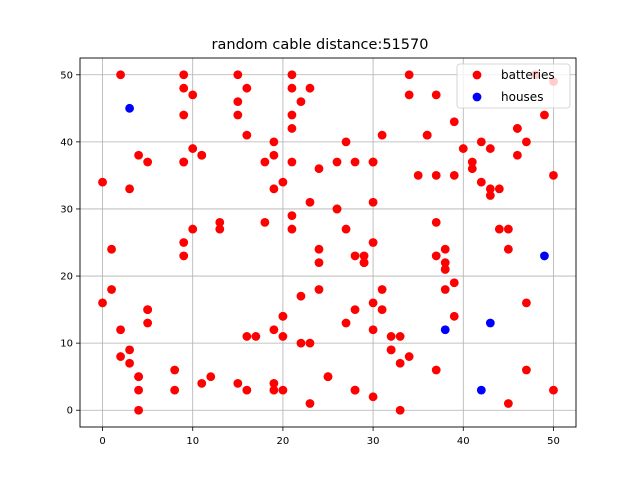  I want to click on y-tick-label: 0, so click(70, 411).